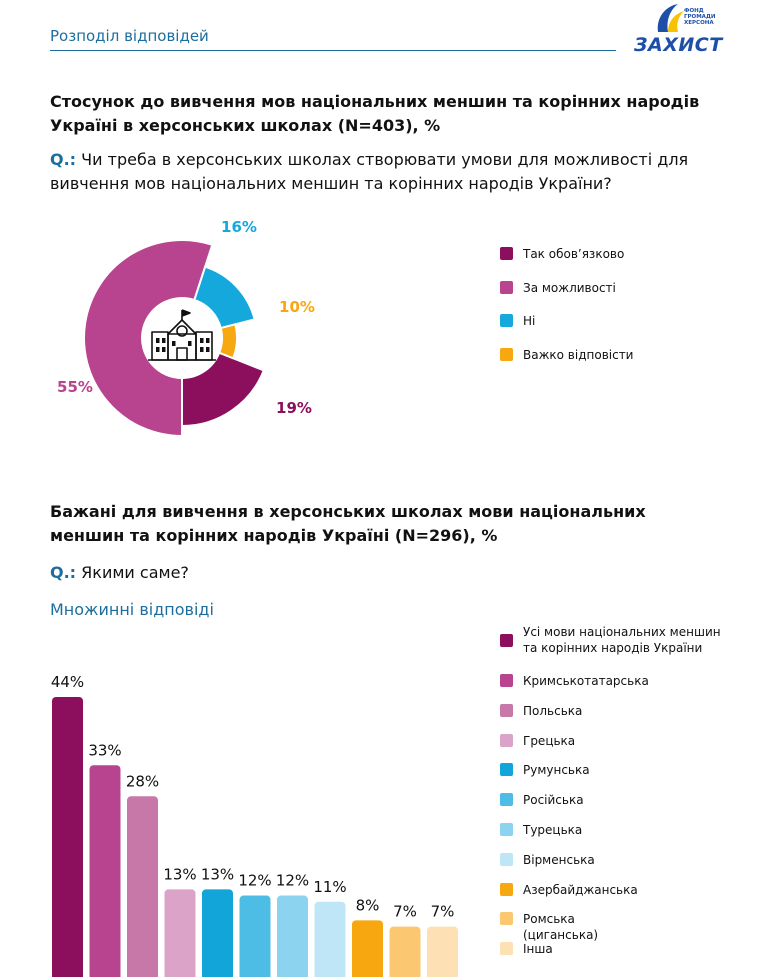  What do you see at coordinates (549, 740) in the screenshot?
I see `legend-label: Грецька` at bounding box center [549, 740].